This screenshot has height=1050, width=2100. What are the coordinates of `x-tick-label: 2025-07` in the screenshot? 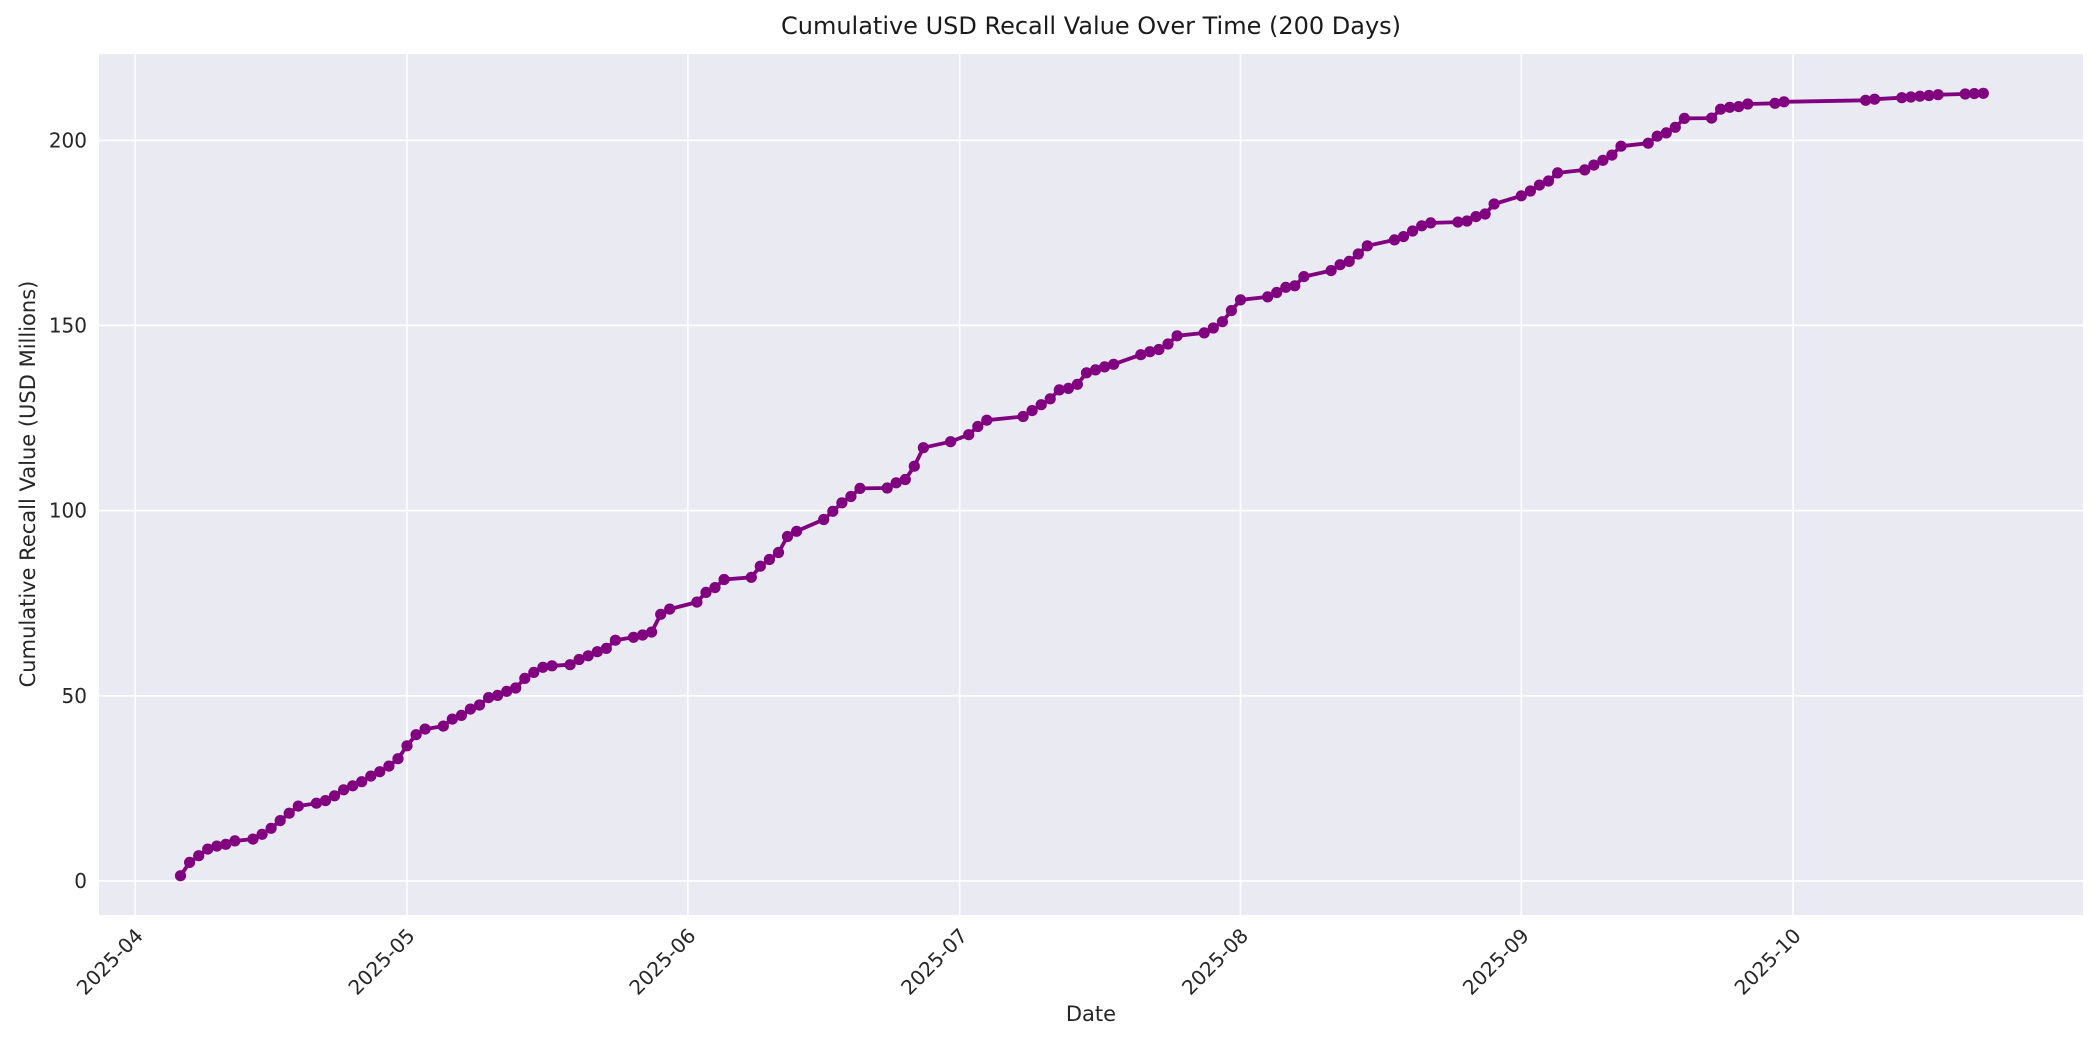 It's located at (934, 962).